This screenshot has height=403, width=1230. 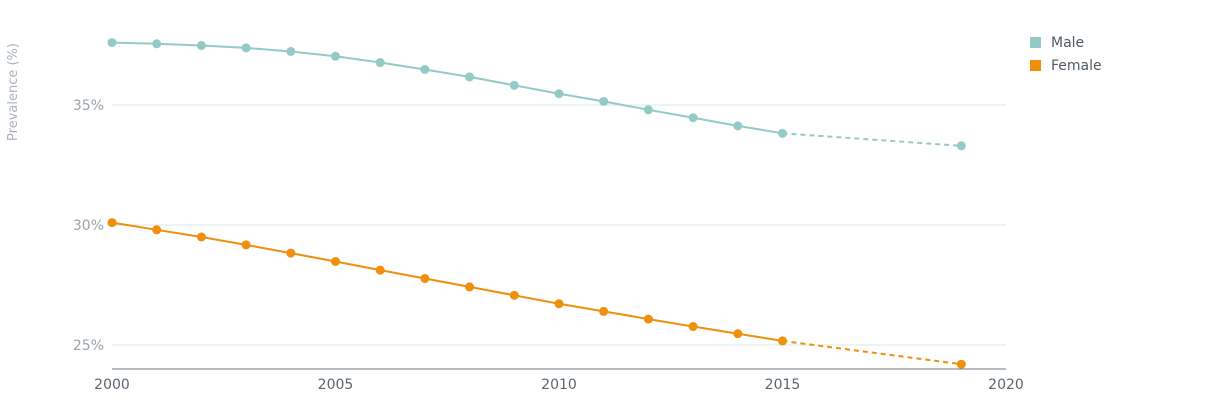 I want to click on x-tick-label: 2020, so click(x=1006, y=385).